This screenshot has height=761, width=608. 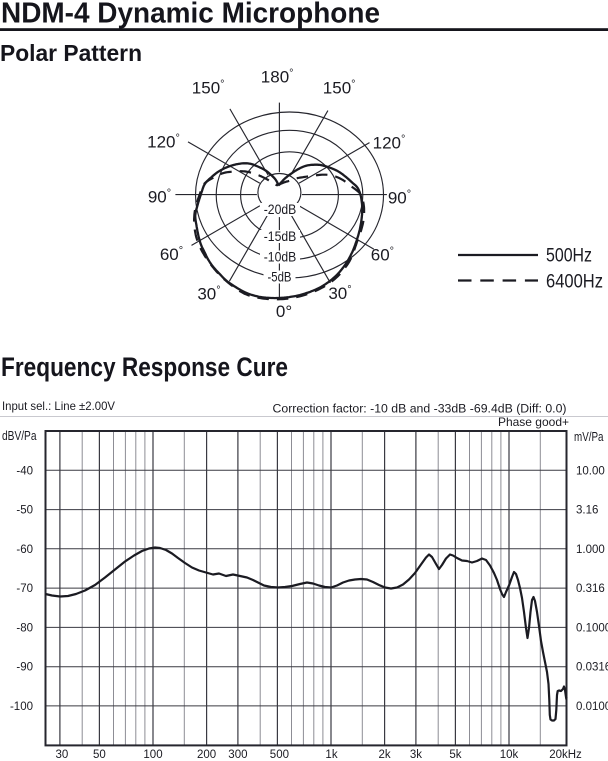 What do you see at coordinates (569, 256) in the screenshot?
I see `svg-text: 500Hz` at bounding box center [569, 256].